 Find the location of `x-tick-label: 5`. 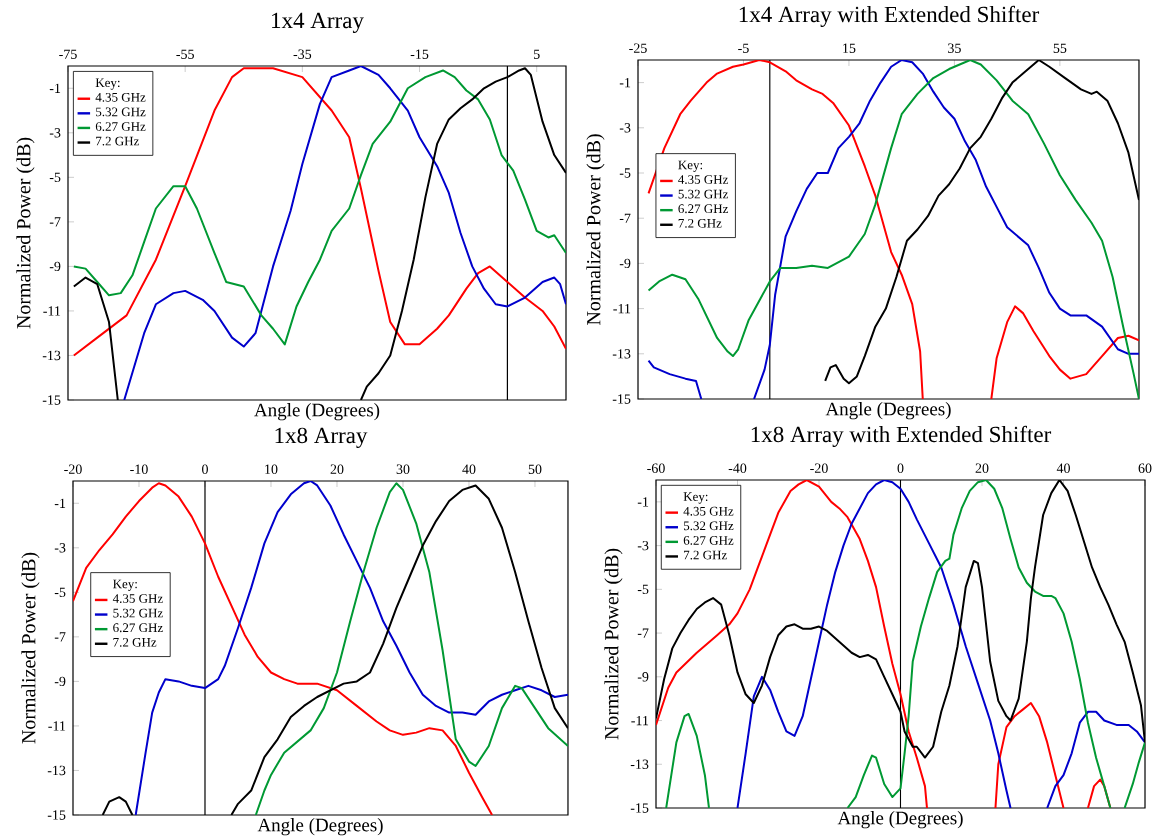

x-tick-label: 5 is located at coordinates (537, 54).